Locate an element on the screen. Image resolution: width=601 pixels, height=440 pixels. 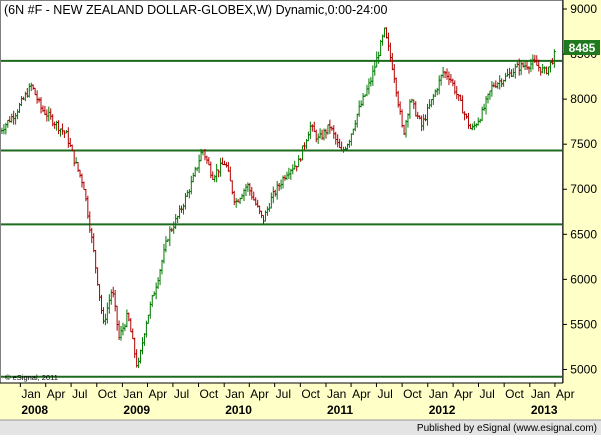
right-axis-panel is located at coordinates (582, 191).